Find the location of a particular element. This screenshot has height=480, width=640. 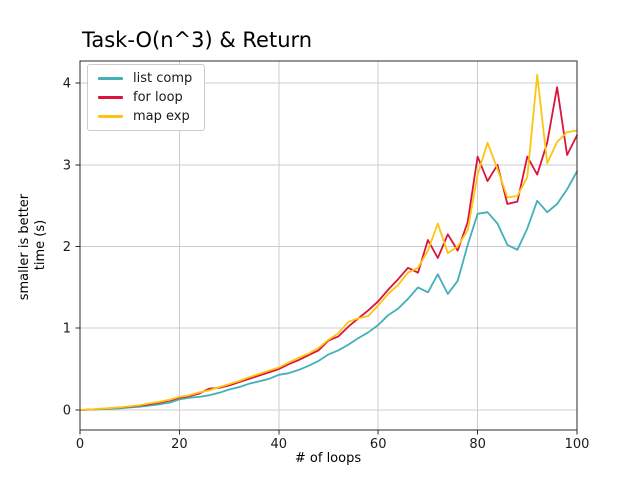

legend: list comp for loop map exp is located at coordinates (146, 97).